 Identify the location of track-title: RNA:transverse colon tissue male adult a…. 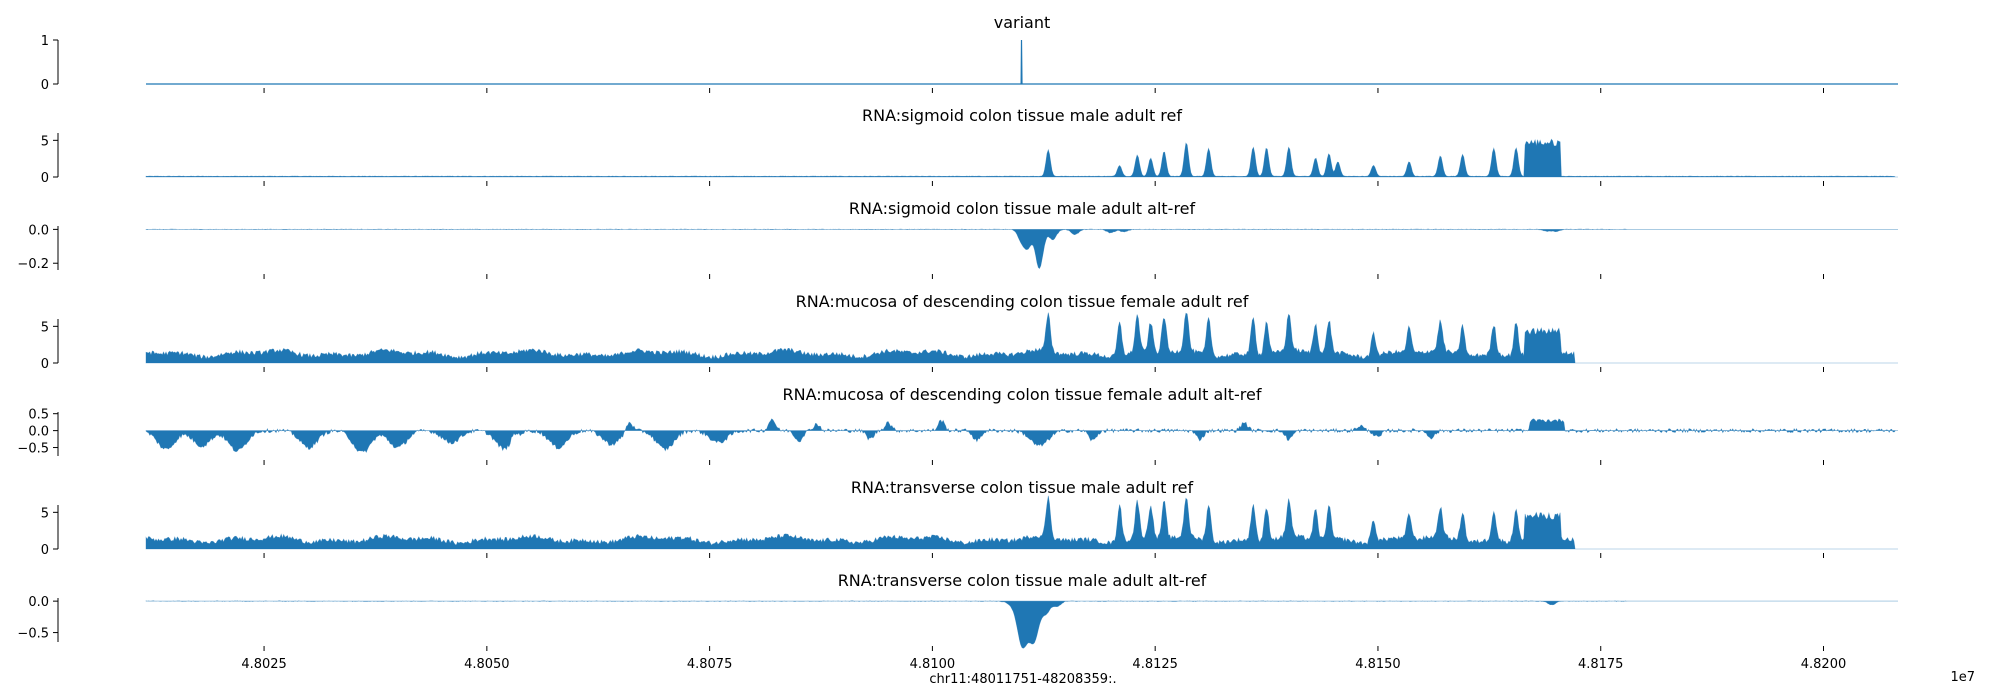
(1022, 580).